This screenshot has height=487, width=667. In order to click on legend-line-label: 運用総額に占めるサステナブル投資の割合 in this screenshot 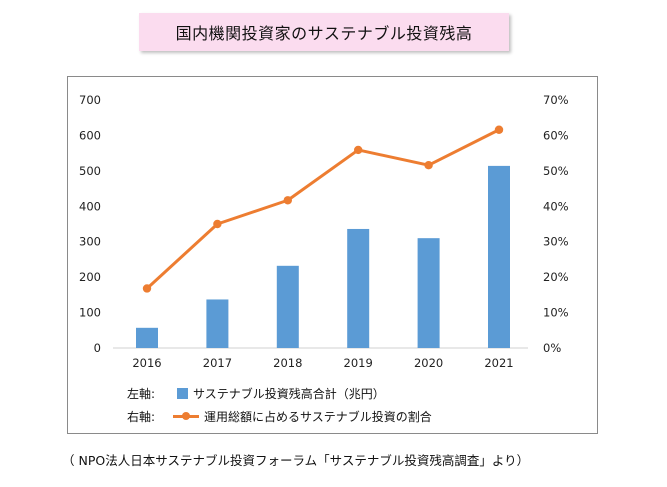, I will do `click(318, 416)`.